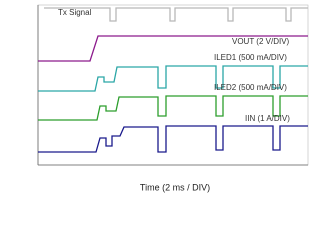 This screenshot has height=240, width=320. What do you see at coordinates (261, 41) in the screenshot?
I see `vout-label: VOUT (2 V/DIV)` at bounding box center [261, 41].